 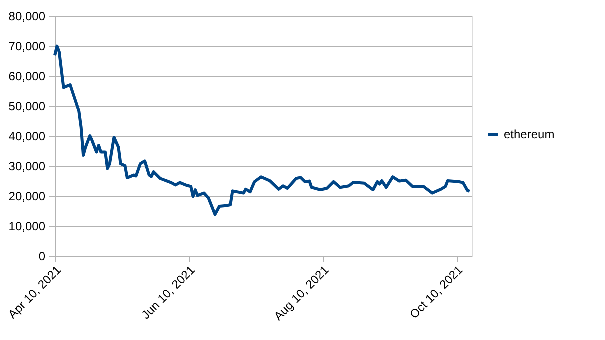 I want to click on legend-label: ethereum, so click(x=529, y=135).